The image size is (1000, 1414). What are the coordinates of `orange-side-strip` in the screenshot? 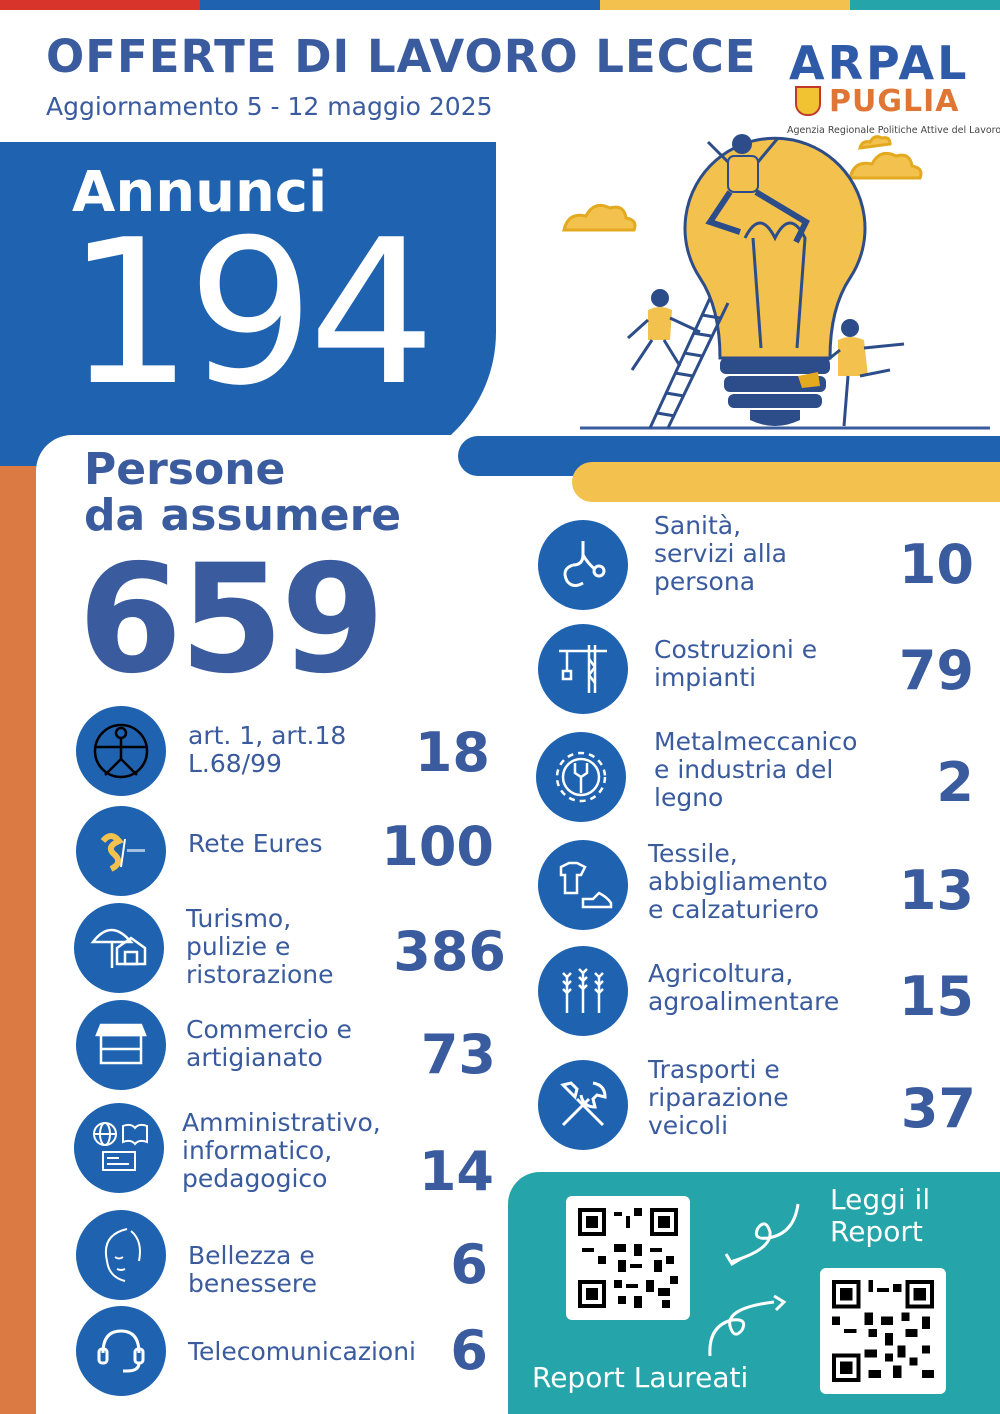 It's located at (18, 940).